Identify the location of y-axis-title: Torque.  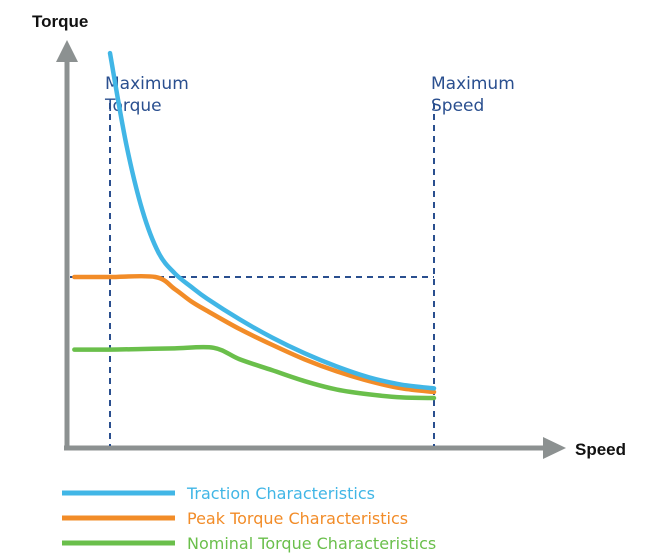
(60, 21).